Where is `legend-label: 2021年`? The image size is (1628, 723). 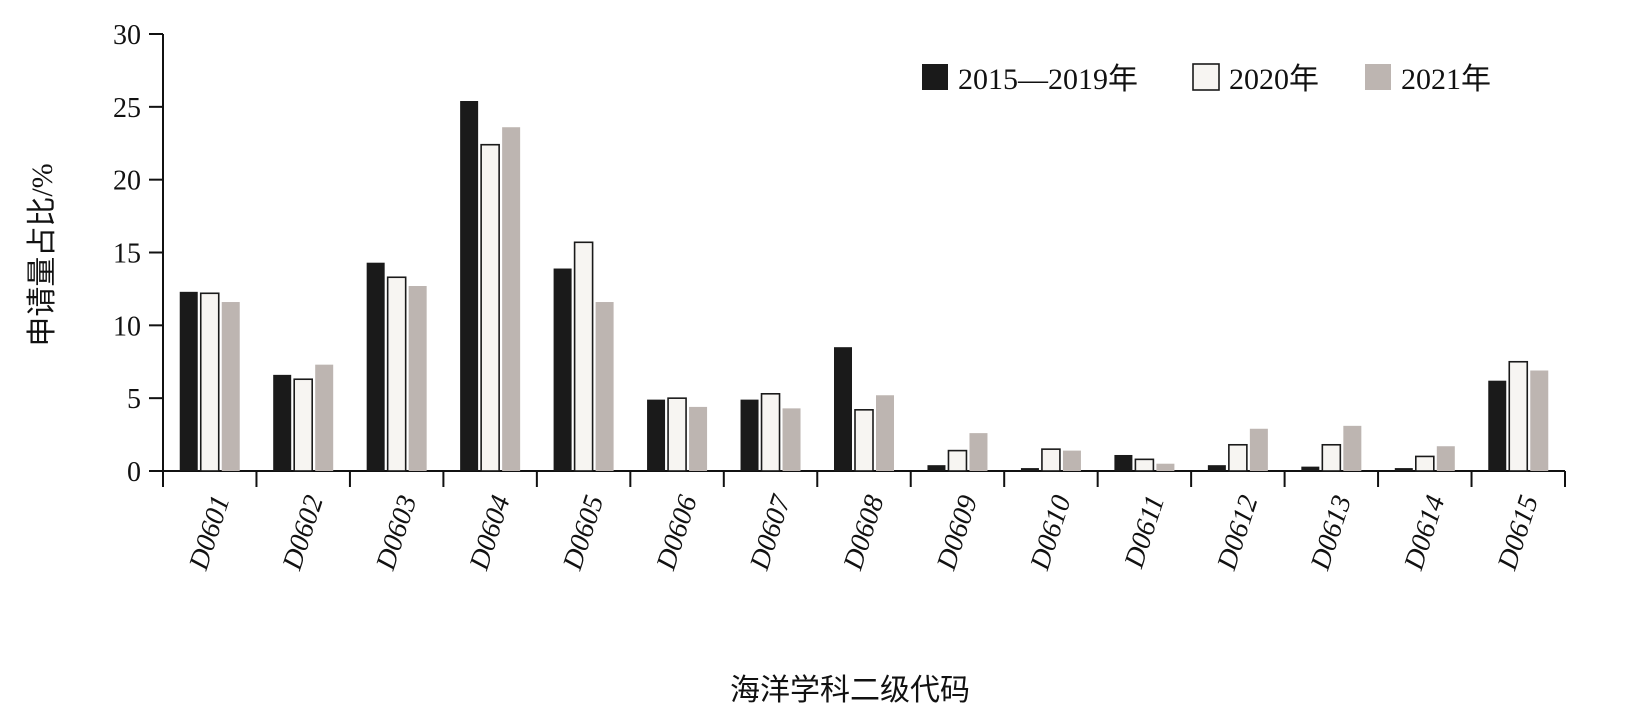 legend-label: 2021年 is located at coordinates (1446, 79).